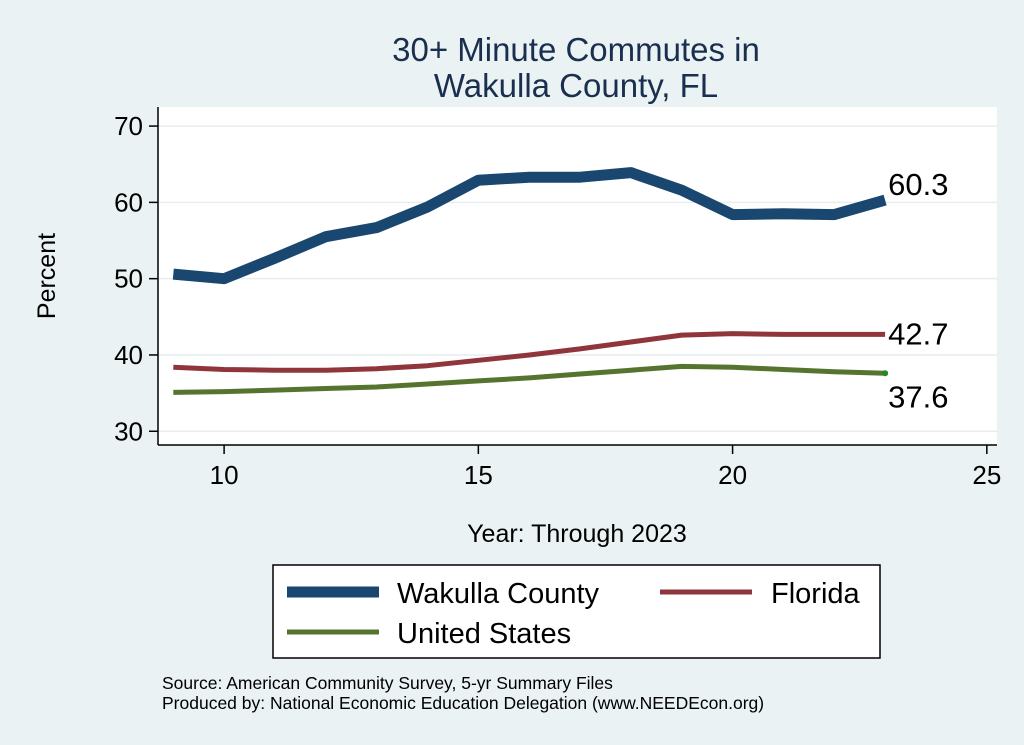 The height and width of the screenshot is (745, 1024). What do you see at coordinates (918, 396) in the screenshot?
I see `end-label-united-states: 37.6` at bounding box center [918, 396].